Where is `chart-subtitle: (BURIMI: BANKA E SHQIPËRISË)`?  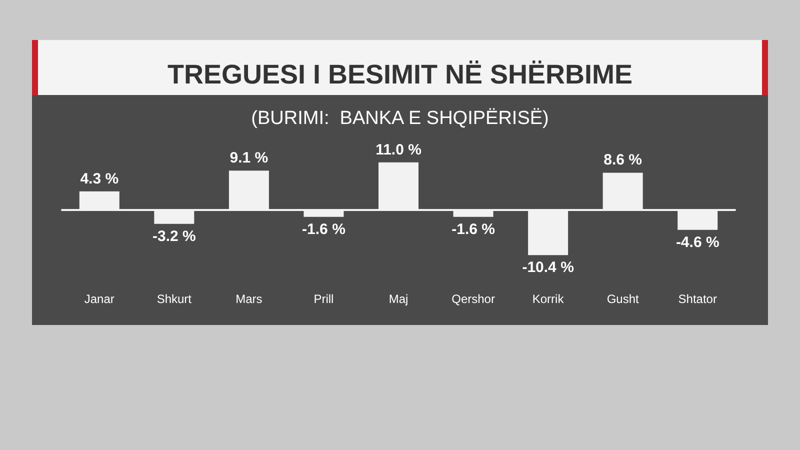
chart-subtitle: (BURIMI: BANKA E SHQIPËRISË) is located at coordinates (400, 118).